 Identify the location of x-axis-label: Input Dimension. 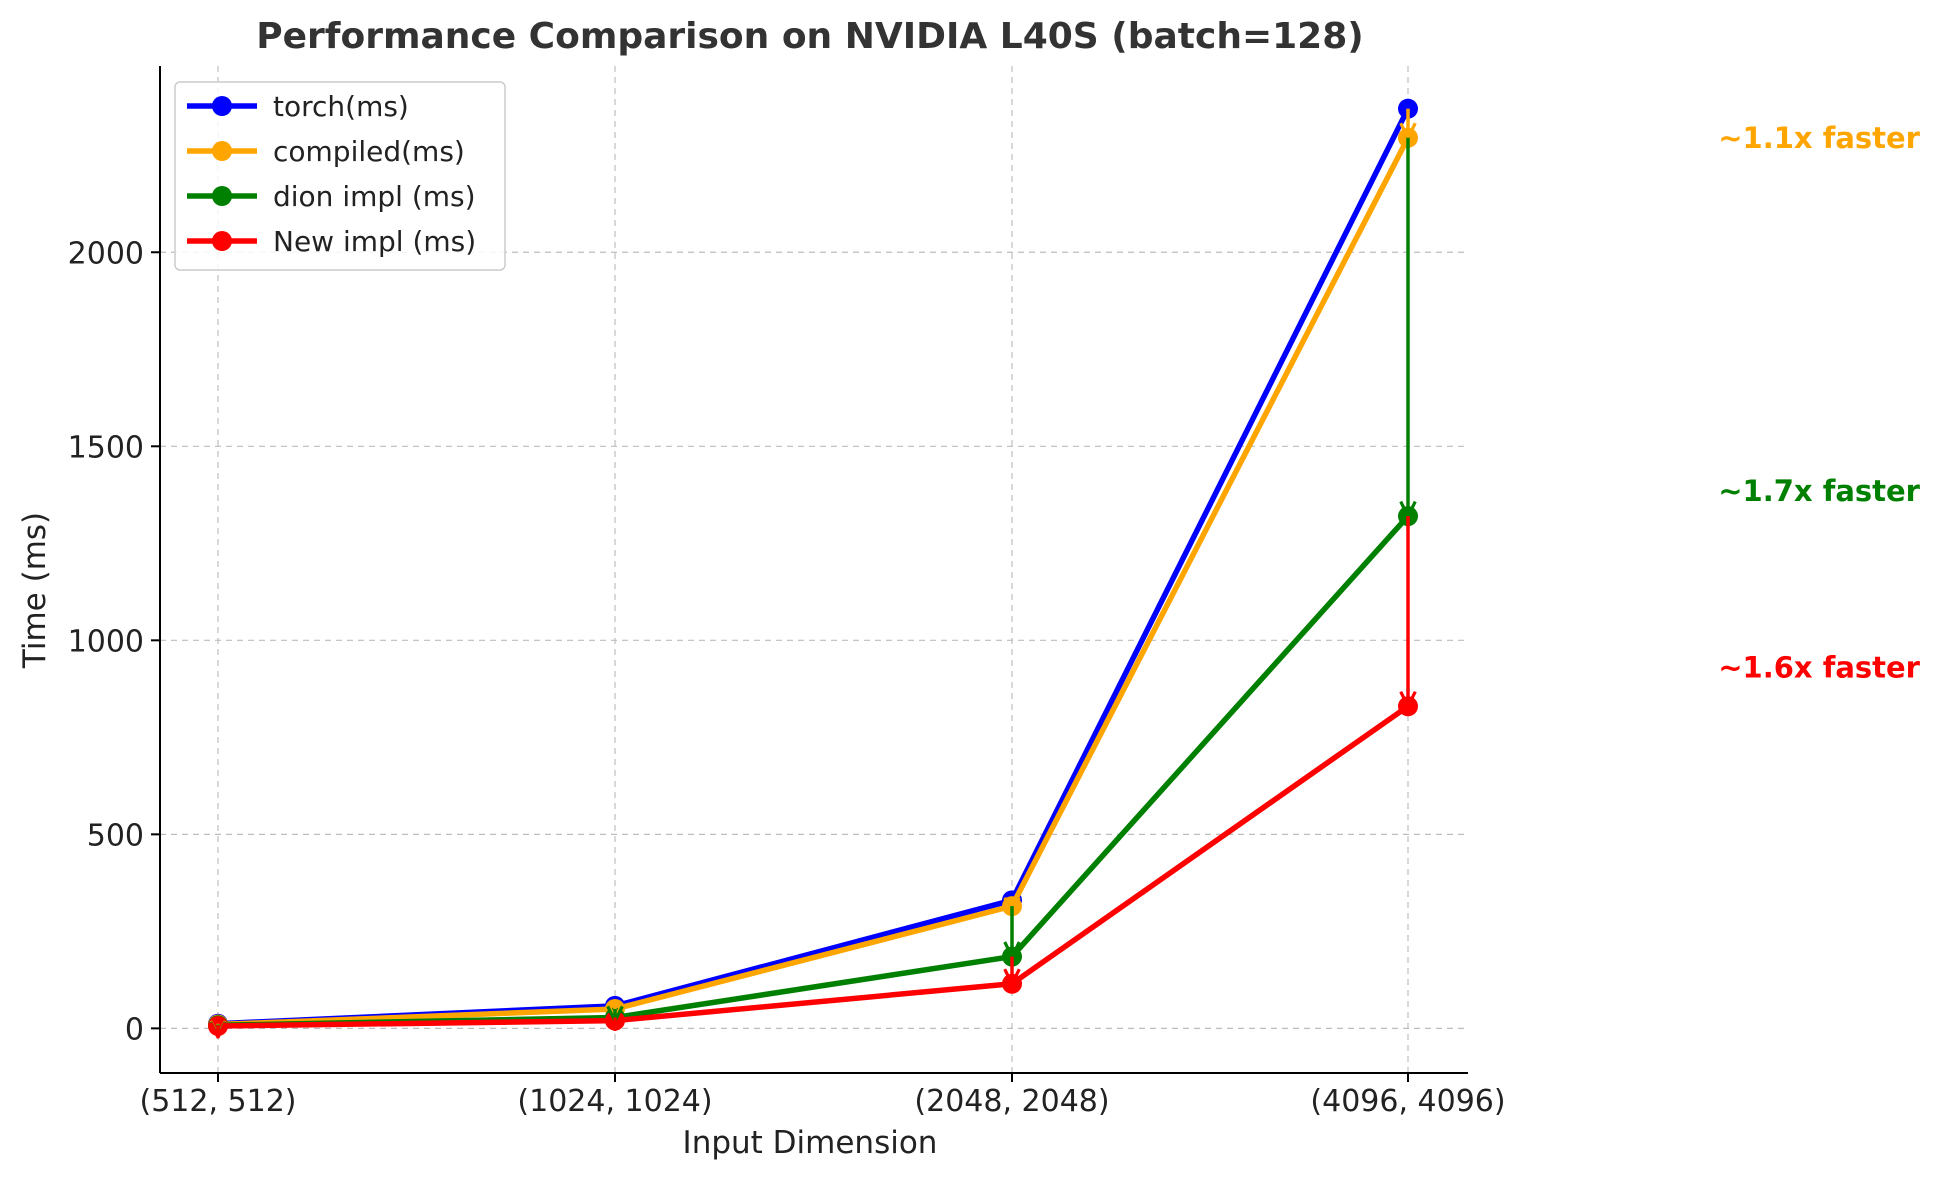
(810, 1143).